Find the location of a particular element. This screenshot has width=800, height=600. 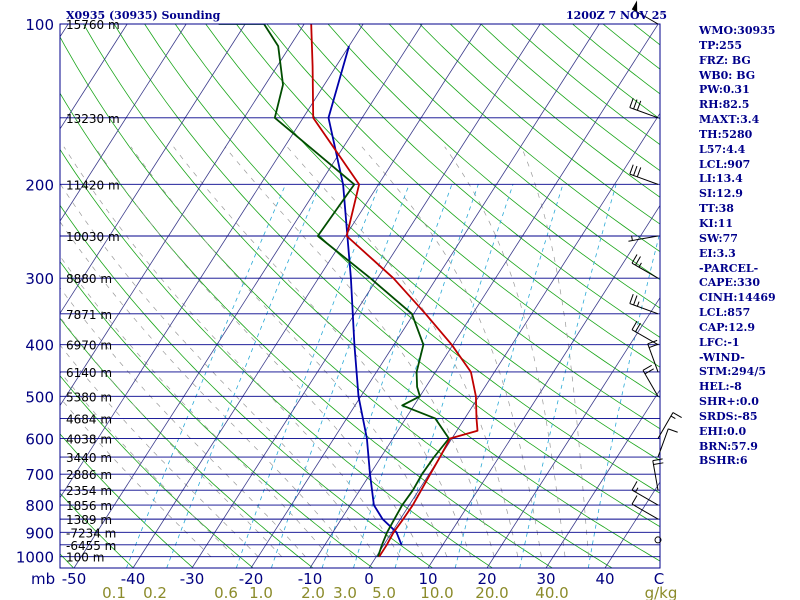

mixing-ratio-label: 0.2 is located at coordinates (155, 592).